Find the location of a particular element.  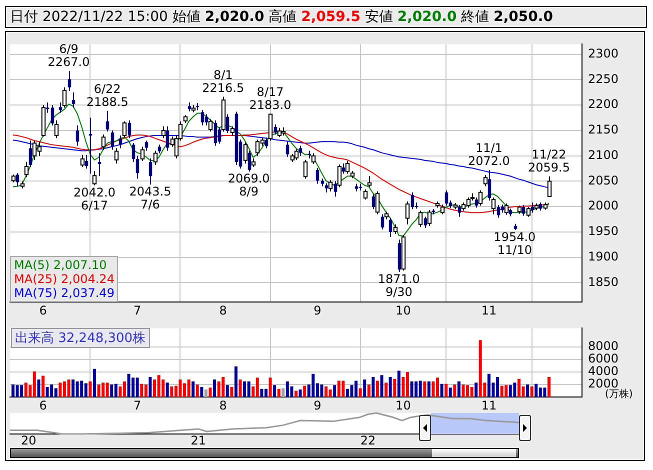

chart-title: 出来高 32,248,300株 is located at coordinates (80, 338).